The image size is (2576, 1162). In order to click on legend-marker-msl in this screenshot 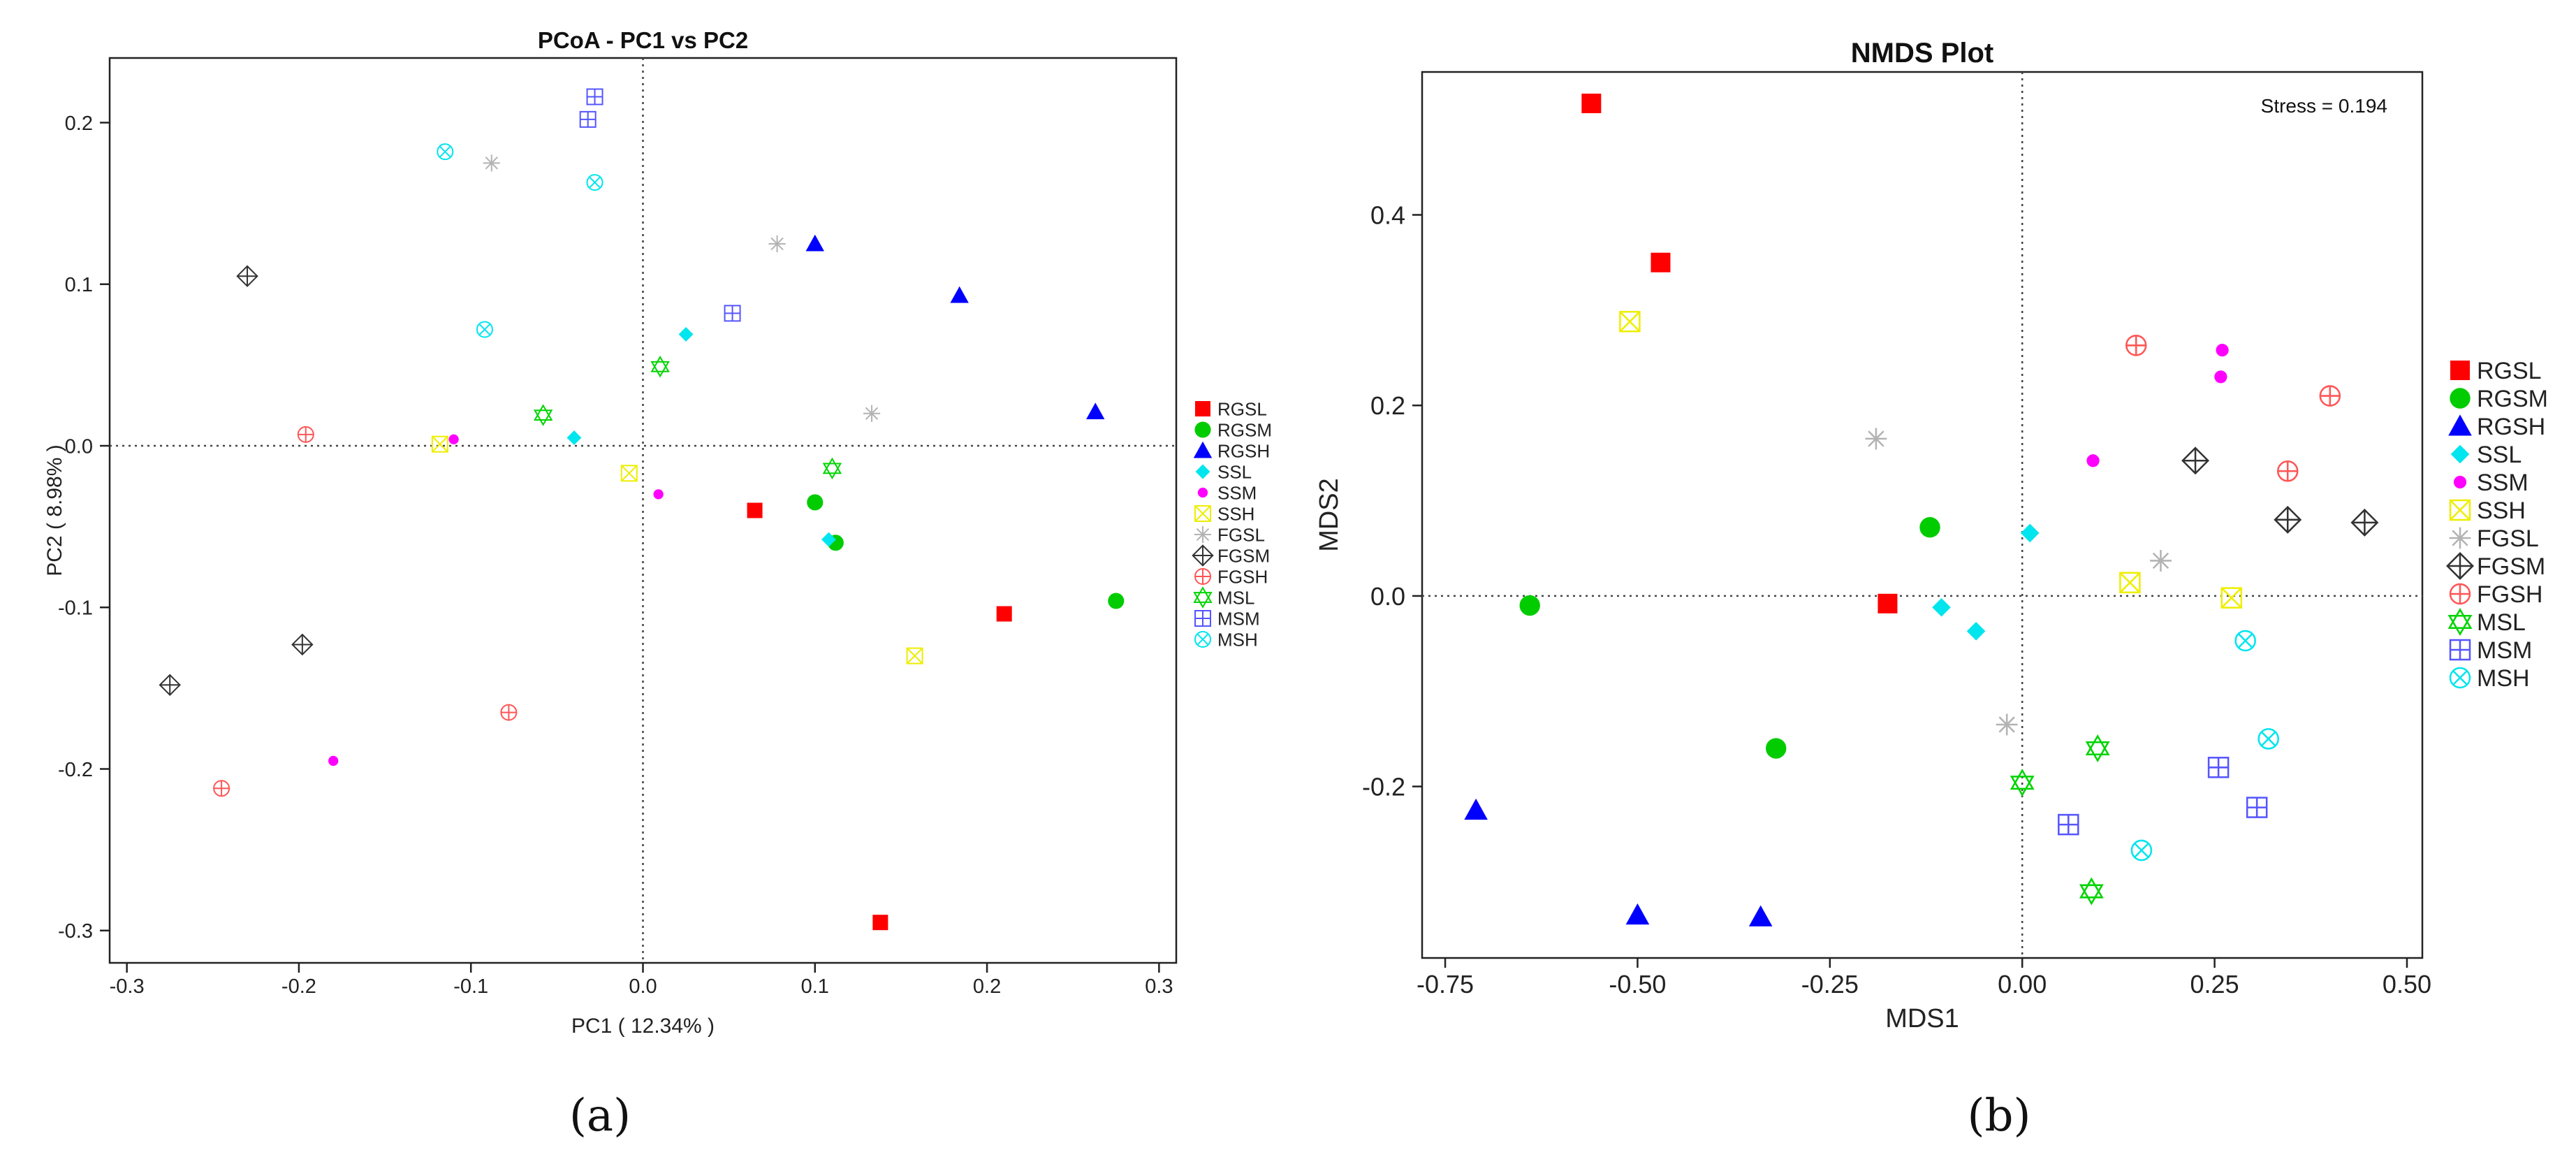, I will do `click(2460, 622)`.